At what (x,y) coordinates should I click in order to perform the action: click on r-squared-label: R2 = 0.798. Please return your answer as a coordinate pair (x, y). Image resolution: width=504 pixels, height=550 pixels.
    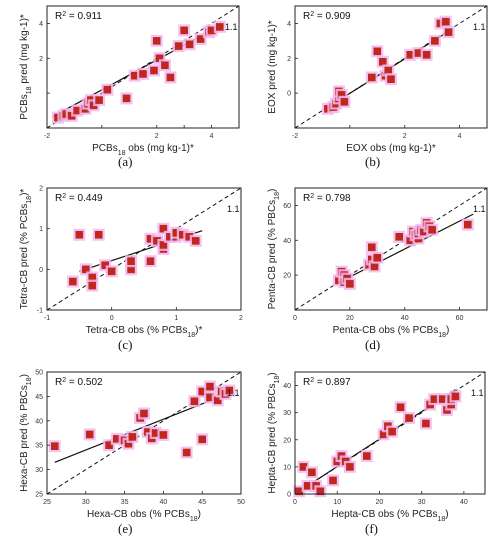
    Looking at the image, I should click on (327, 199).